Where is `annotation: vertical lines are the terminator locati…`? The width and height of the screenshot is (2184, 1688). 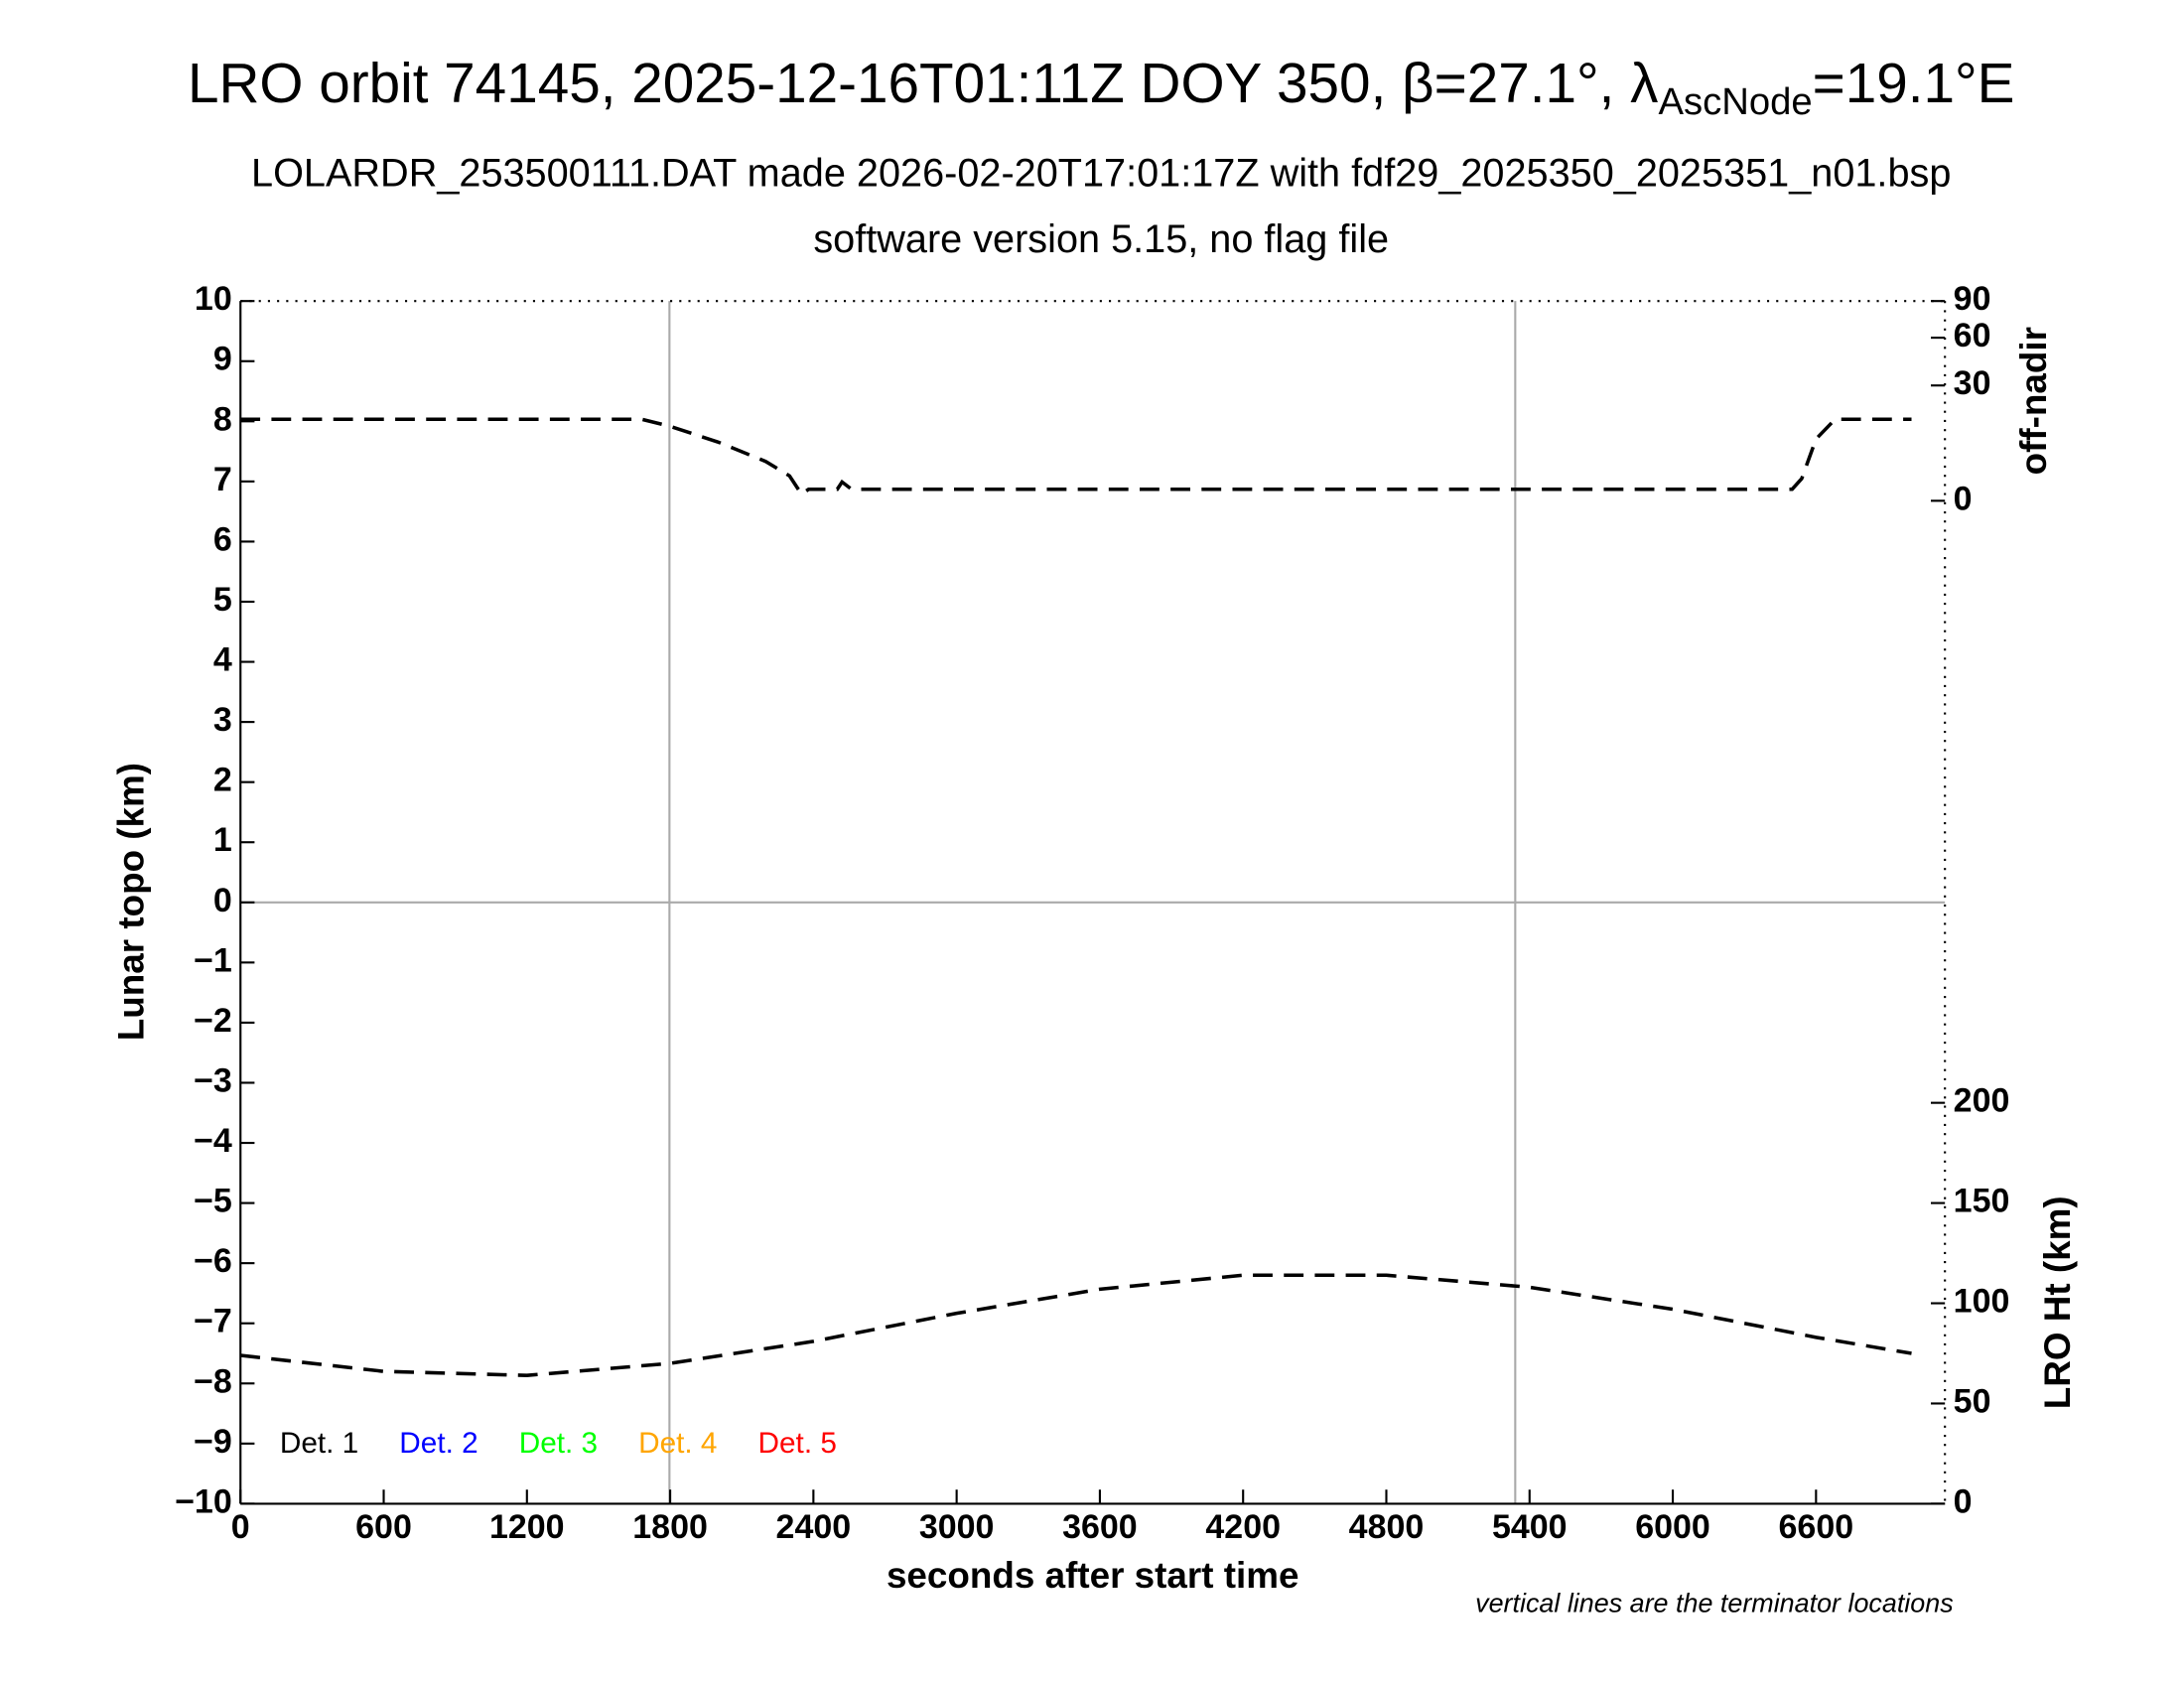
annotation: vertical lines are the terminator locati… is located at coordinates (1714, 1603).